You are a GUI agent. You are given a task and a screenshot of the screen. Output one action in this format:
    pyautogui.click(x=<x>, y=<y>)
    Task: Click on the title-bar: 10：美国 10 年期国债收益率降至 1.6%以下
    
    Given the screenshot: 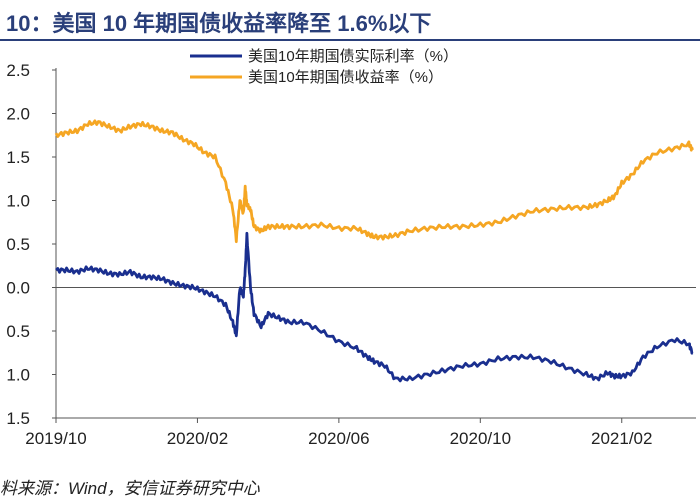 What is the action you would take?
    pyautogui.click(x=350, y=19)
    